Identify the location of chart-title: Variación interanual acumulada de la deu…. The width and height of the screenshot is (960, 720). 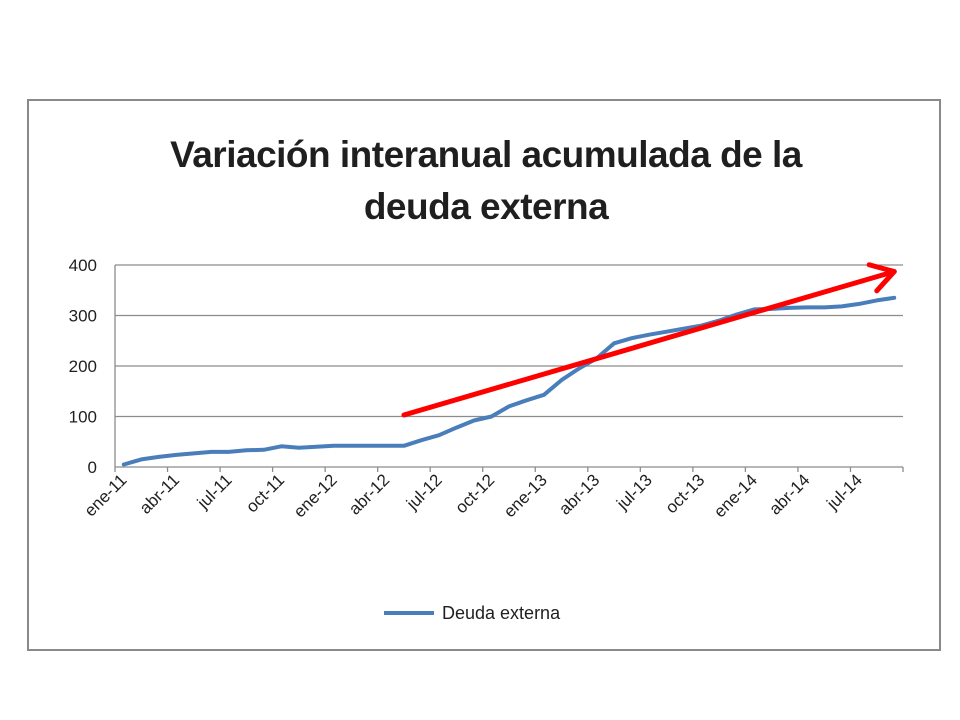
(486, 181).